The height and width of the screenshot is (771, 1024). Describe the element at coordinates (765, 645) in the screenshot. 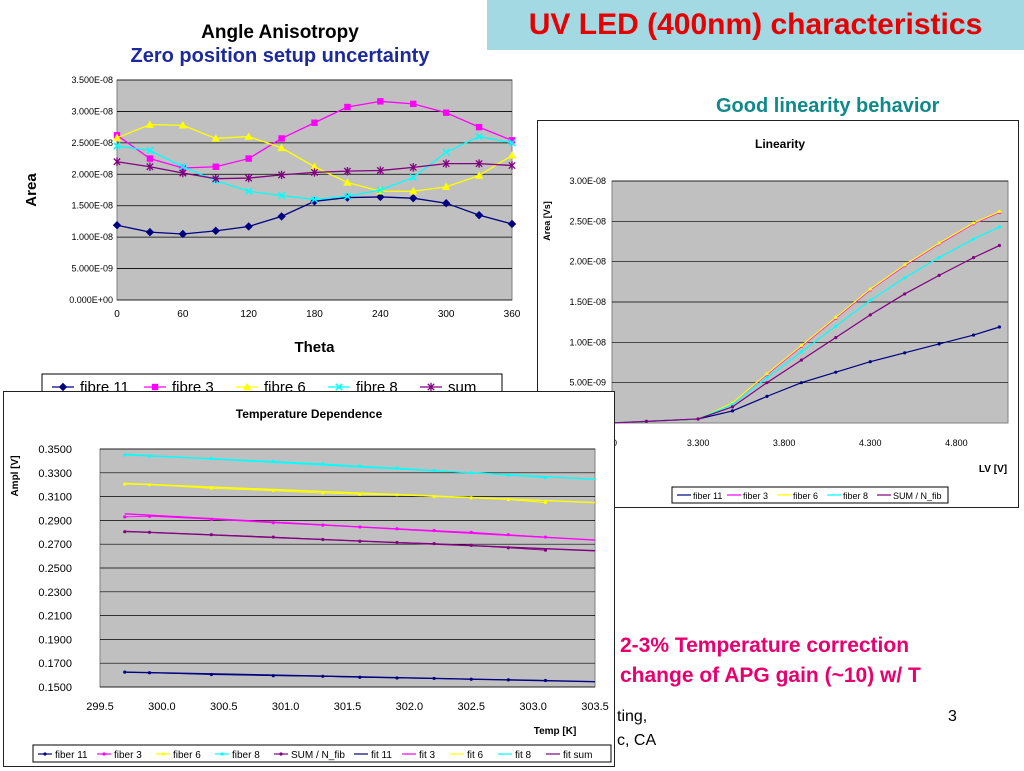

I see `temperature-note-line1: 2-3% Temperature correction` at that location.